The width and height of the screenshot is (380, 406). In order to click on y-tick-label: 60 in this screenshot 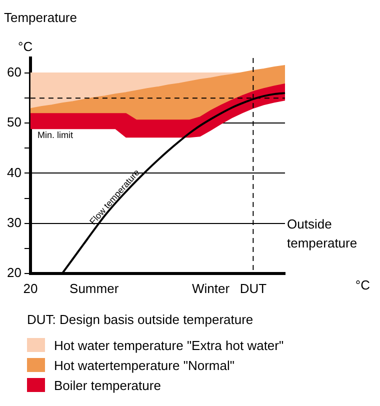, I will do `click(14, 72)`.